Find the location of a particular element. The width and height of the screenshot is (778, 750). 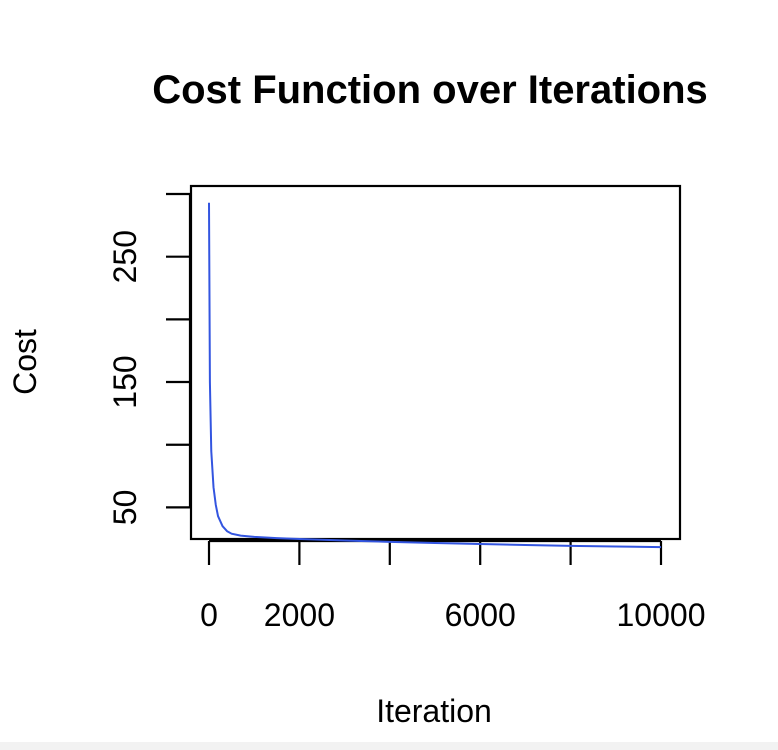

y-axis-title: Cost is located at coordinates (25, 362).